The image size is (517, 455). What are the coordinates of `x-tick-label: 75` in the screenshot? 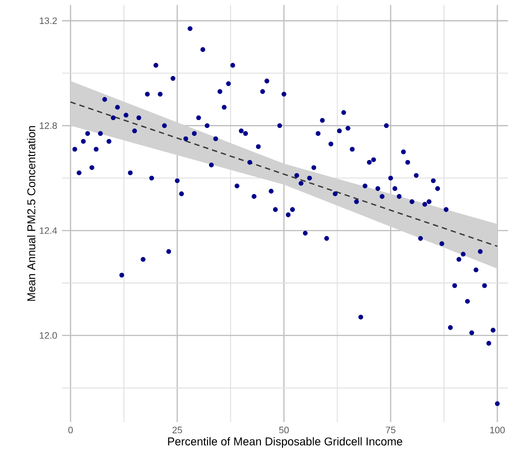 It's located at (391, 430).